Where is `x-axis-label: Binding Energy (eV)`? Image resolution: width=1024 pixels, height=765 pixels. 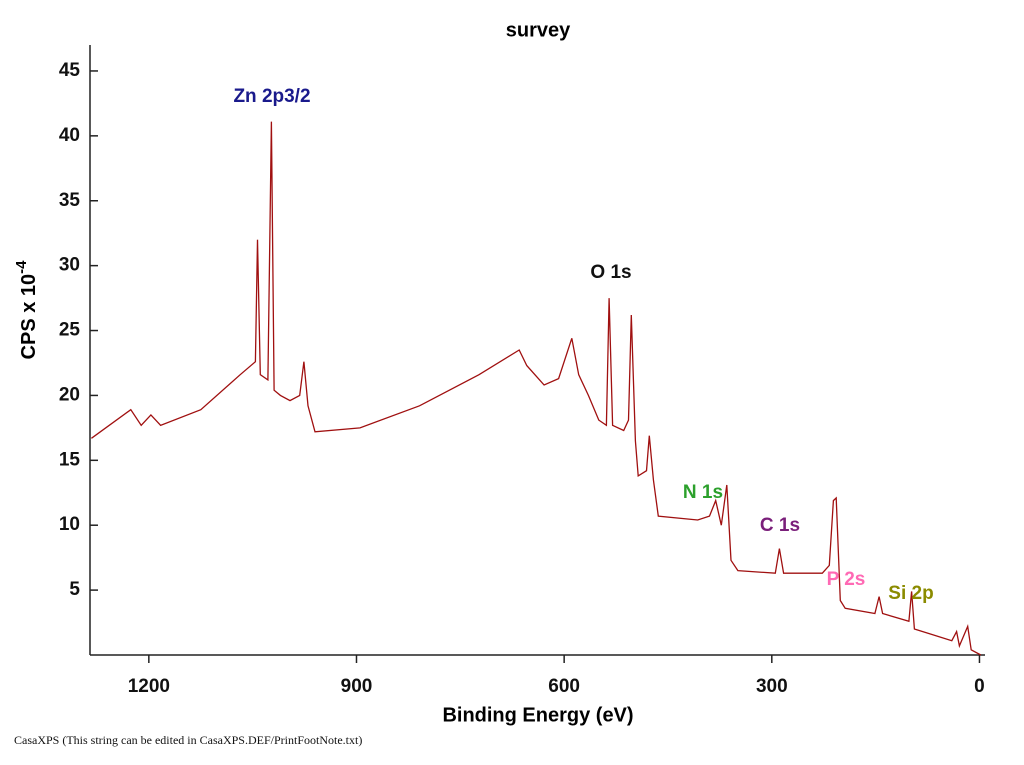 x-axis-label: Binding Energy (eV) is located at coordinates (537, 715).